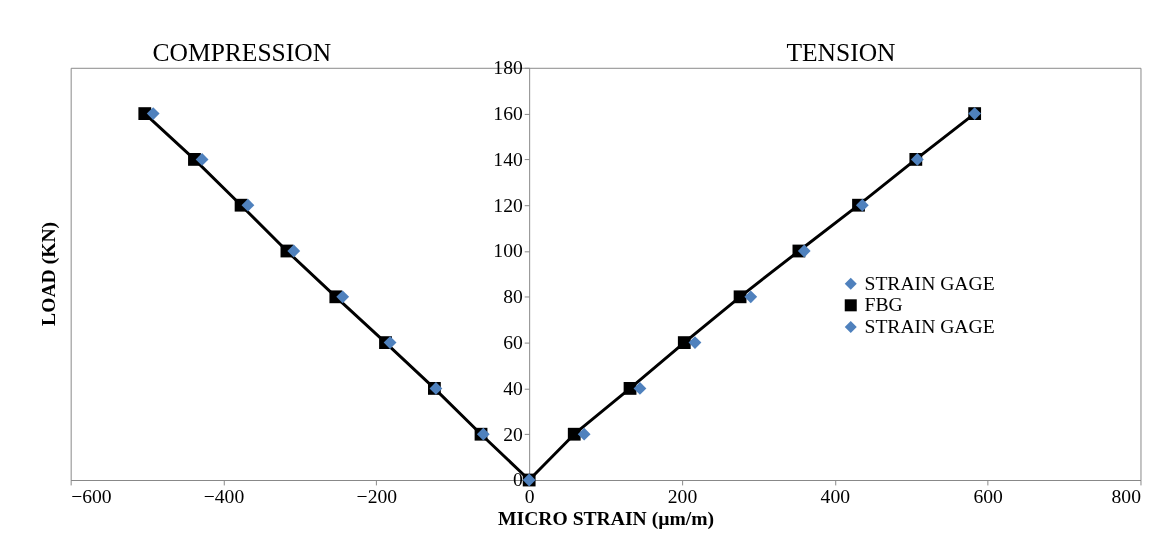  What do you see at coordinates (377, 497) in the screenshot?
I see `x-tick-label: −200` at bounding box center [377, 497].